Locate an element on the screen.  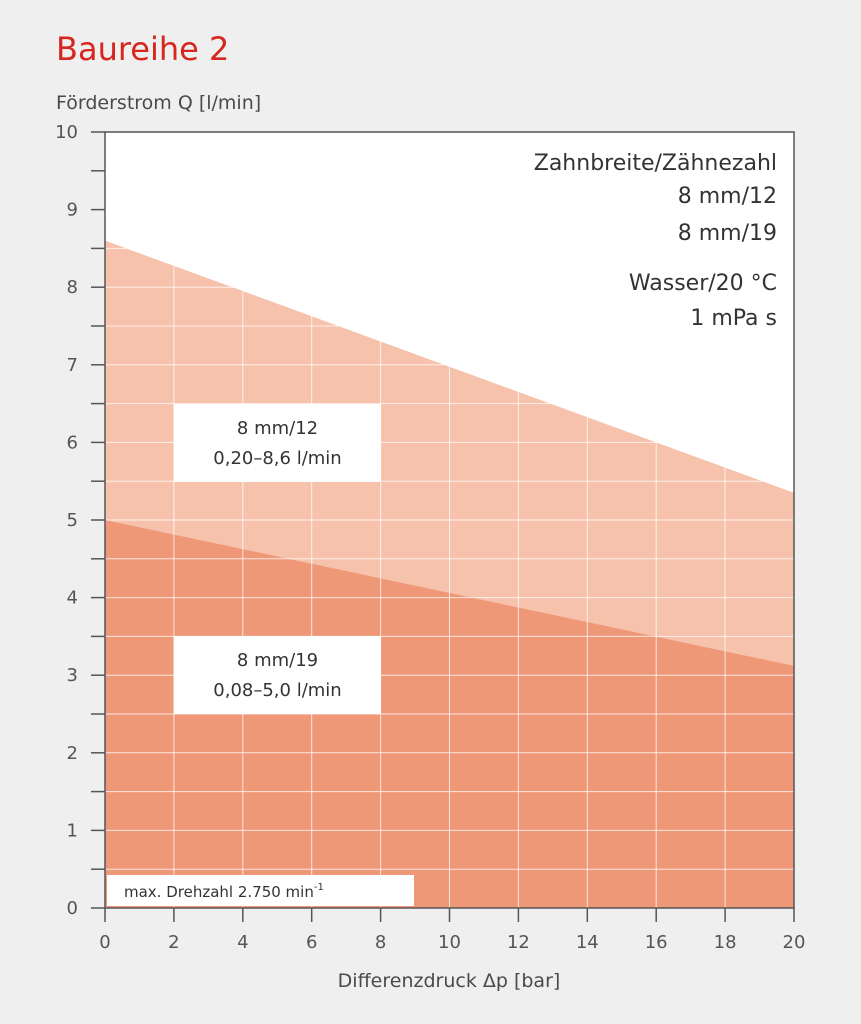
info-line-2: 8 mm/12 is located at coordinates (727, 196).